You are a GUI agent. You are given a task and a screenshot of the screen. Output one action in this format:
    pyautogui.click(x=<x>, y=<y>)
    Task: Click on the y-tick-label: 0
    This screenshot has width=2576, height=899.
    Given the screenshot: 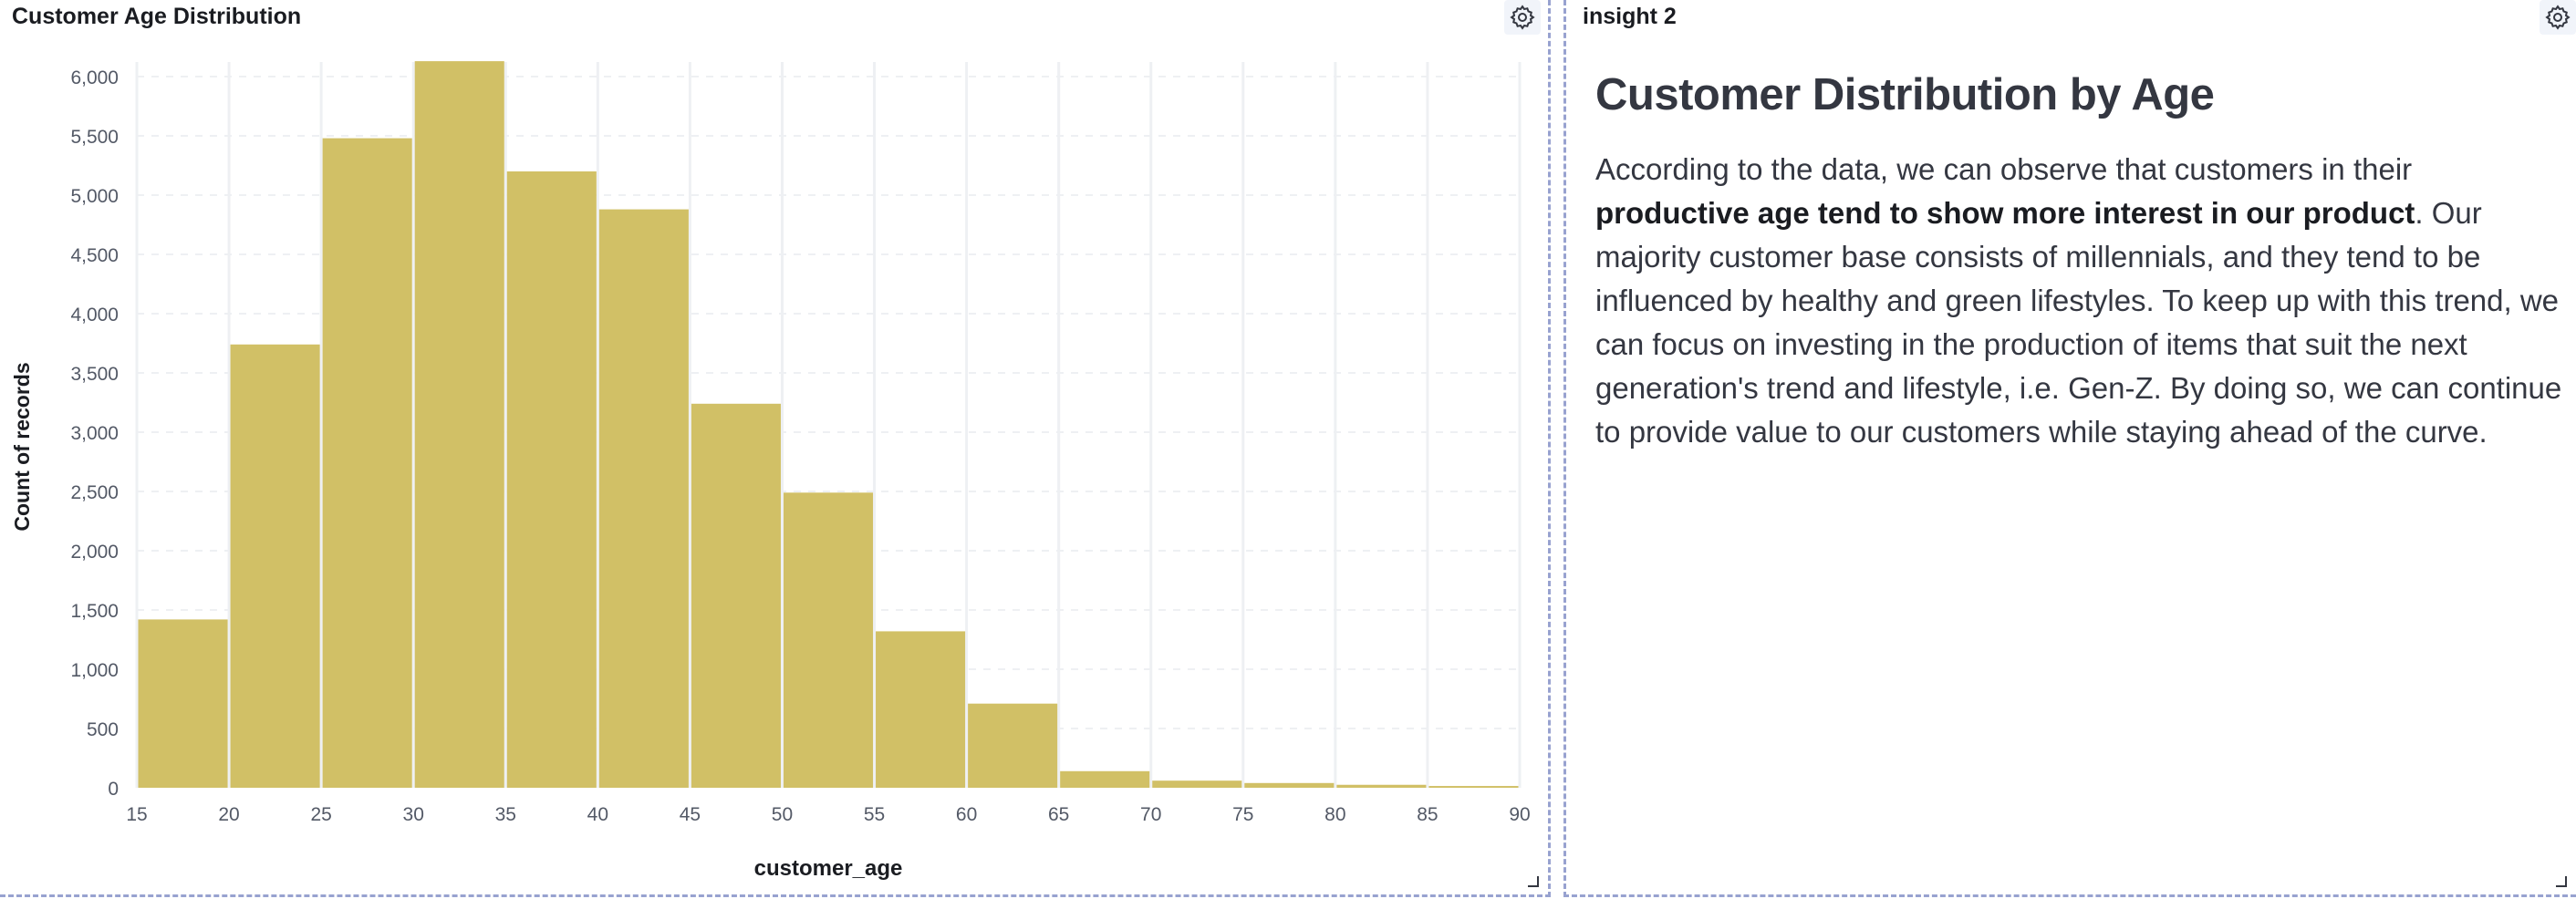 What is the action you would take?
    pyautogui.click(x=113, y=789)
    